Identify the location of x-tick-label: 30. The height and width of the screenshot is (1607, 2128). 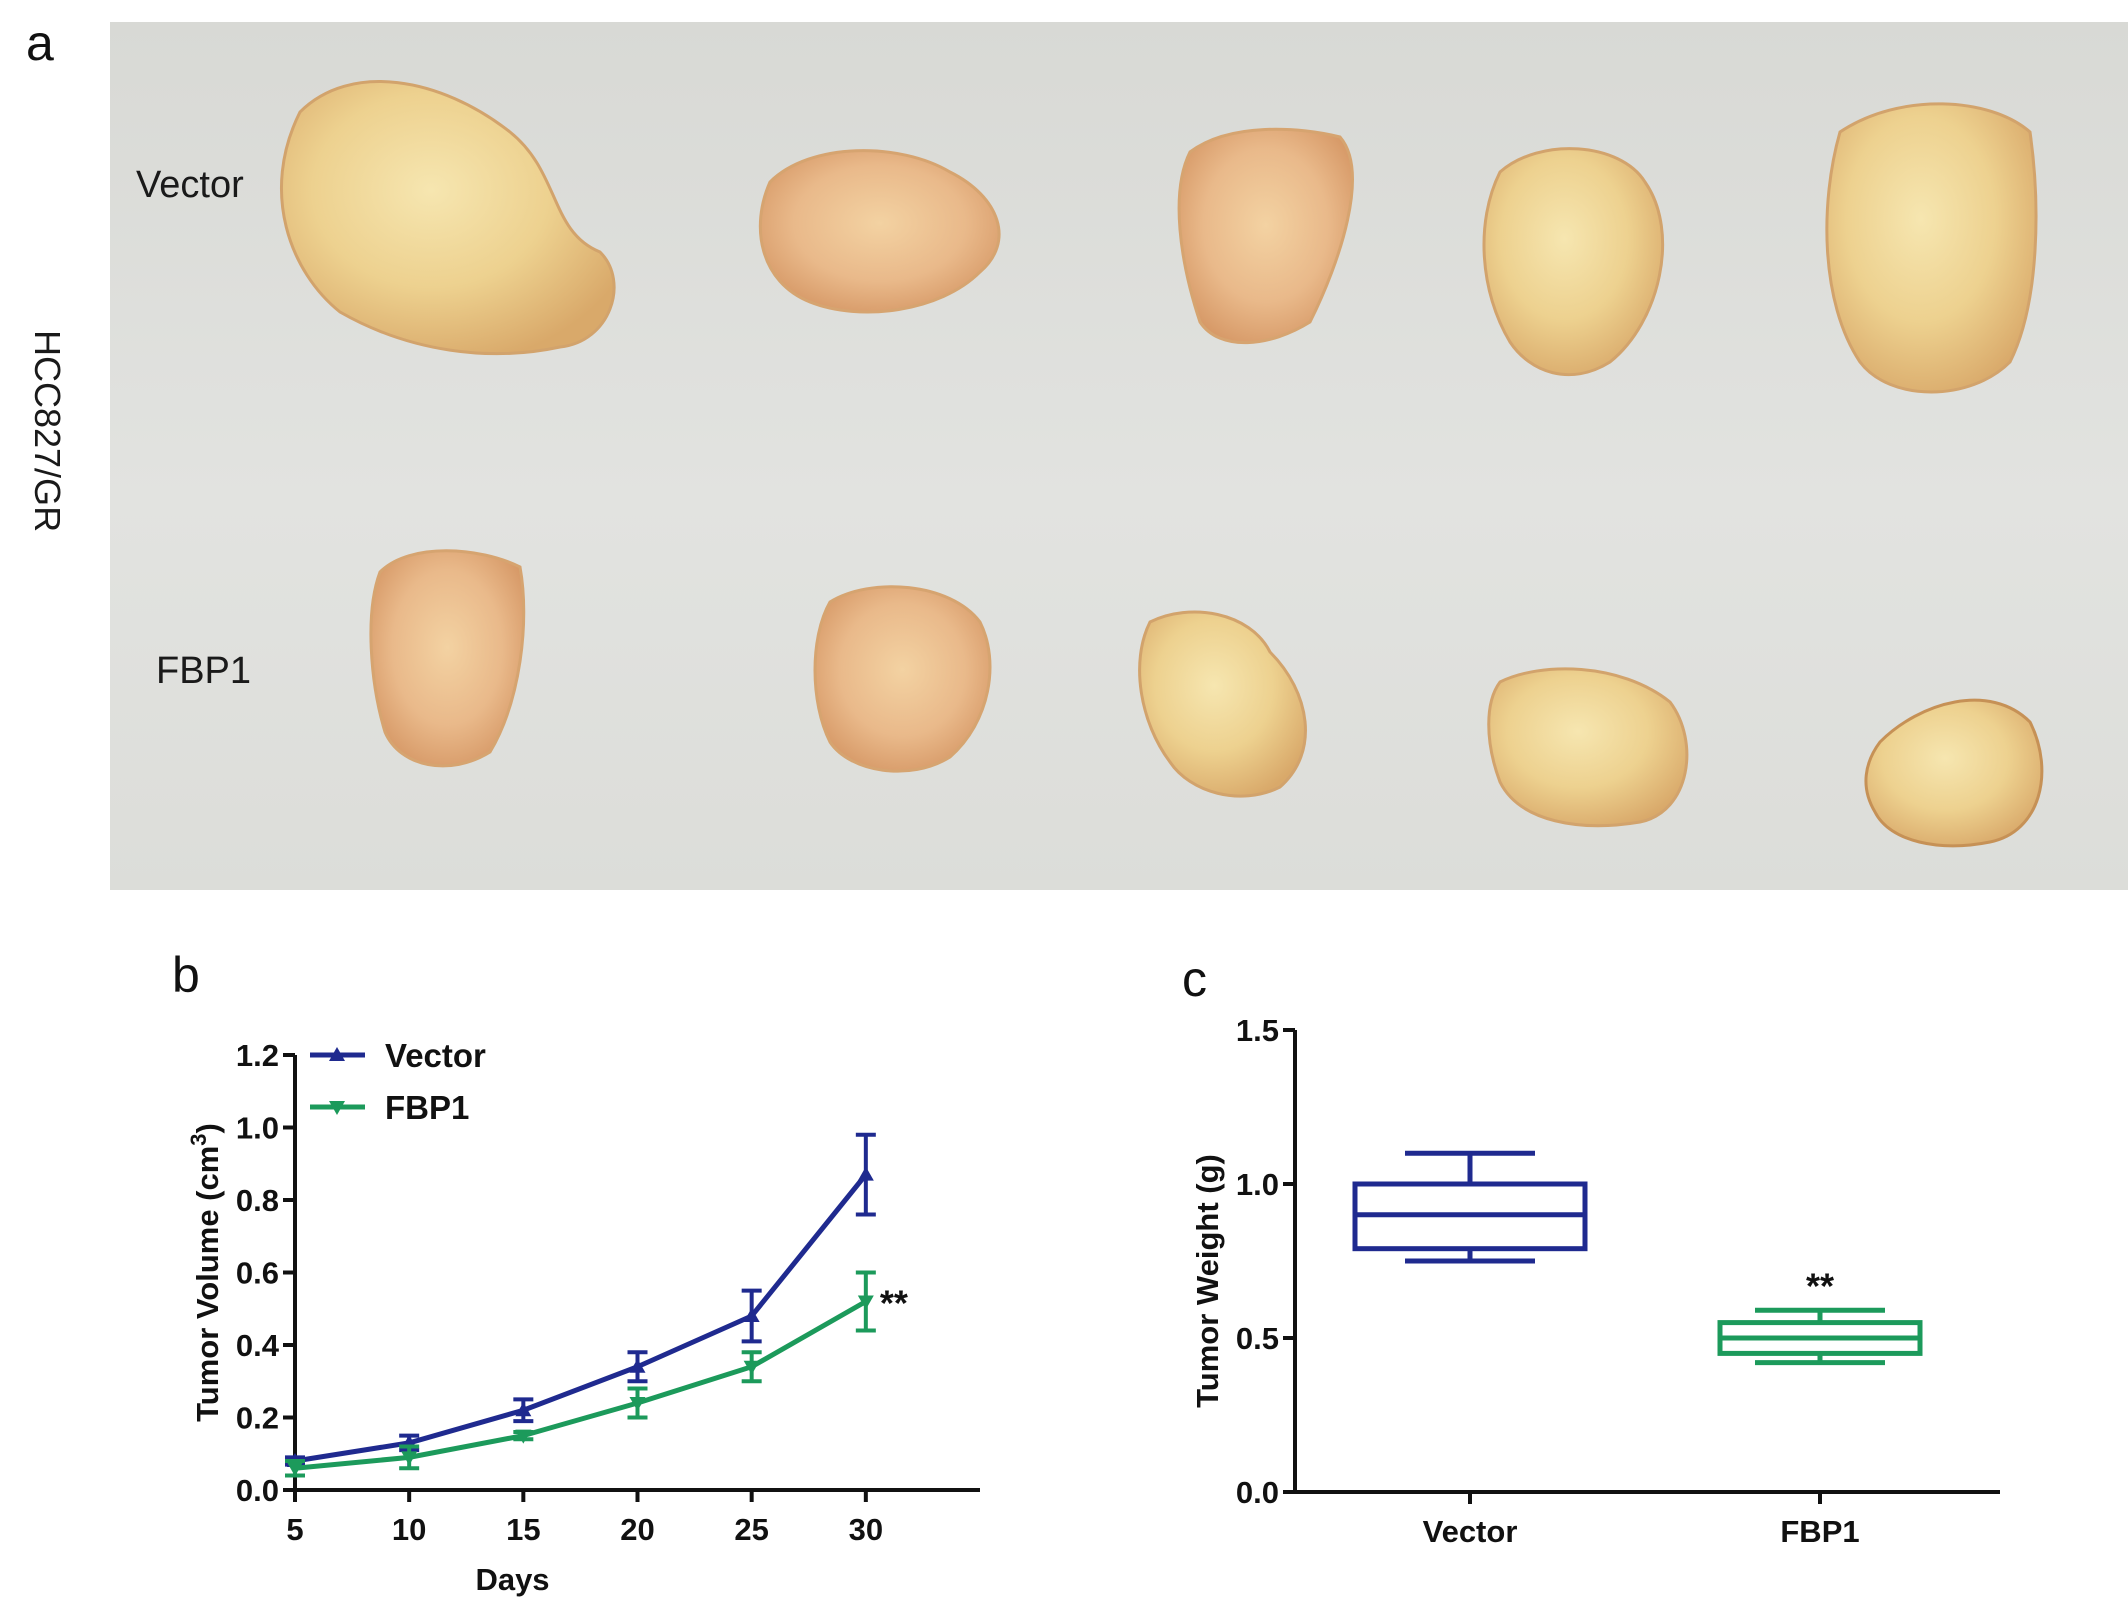
(866, 1529).